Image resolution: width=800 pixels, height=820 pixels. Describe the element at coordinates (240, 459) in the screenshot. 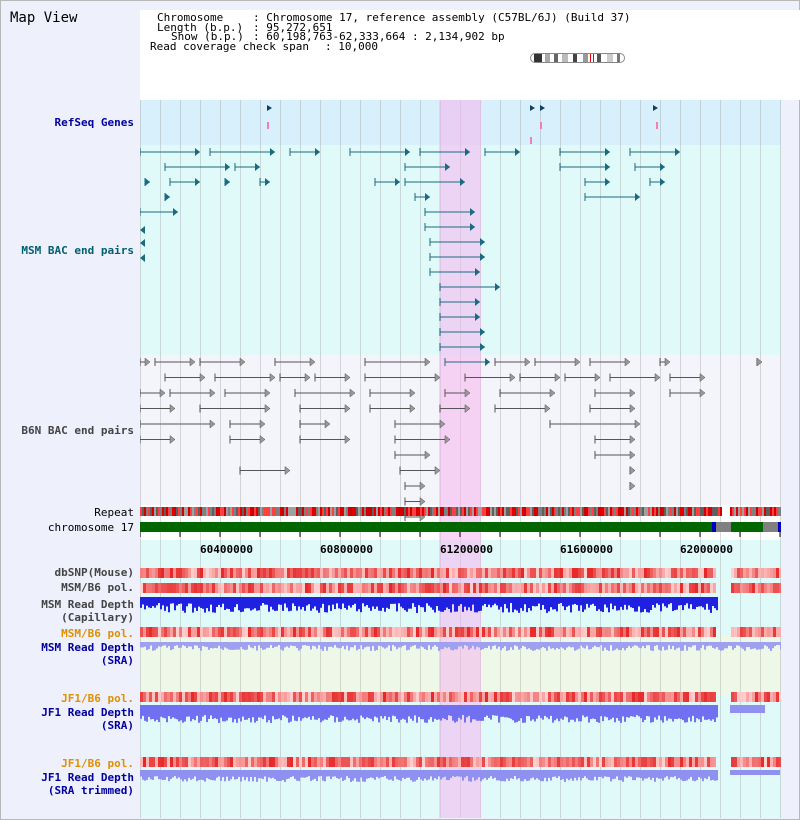

I see `gridline` at that location.